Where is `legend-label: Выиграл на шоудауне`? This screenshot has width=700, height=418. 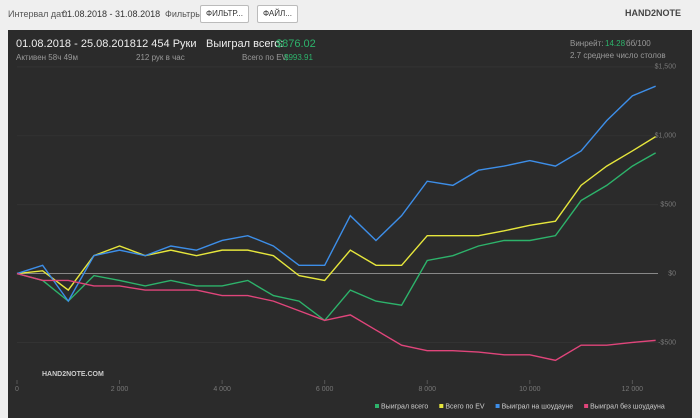
legend-label: Выиграл на шоудауне is located at coordinates (538, 406).